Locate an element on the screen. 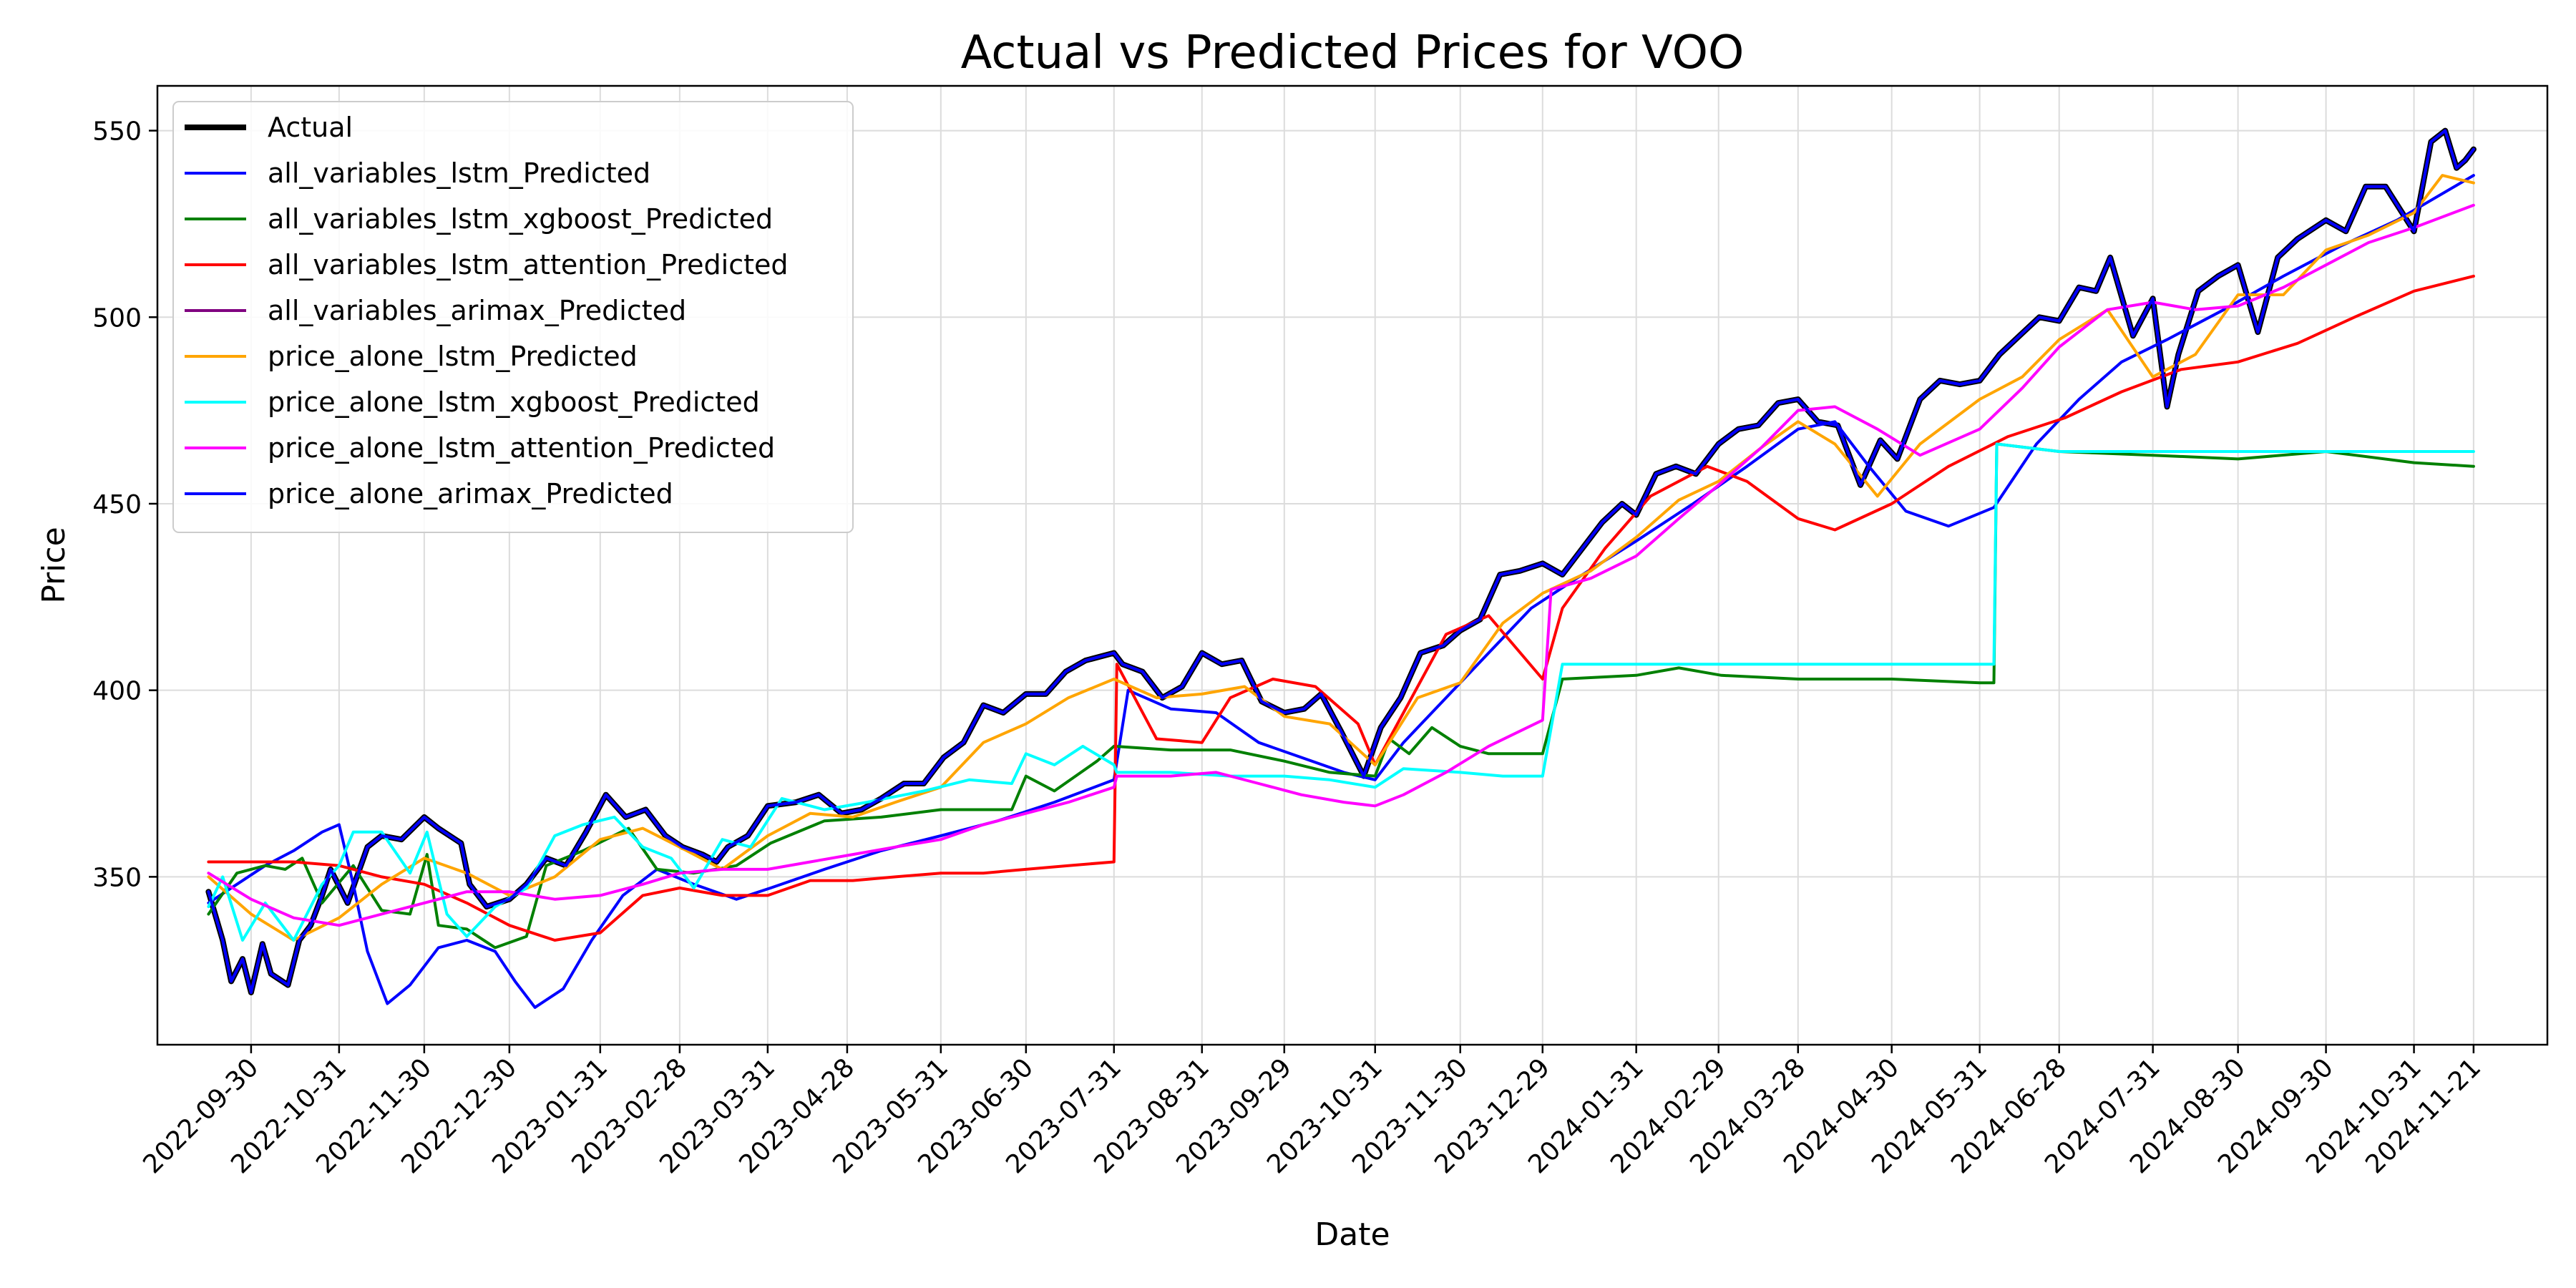 The width and height of the screenshot is (2576, 1288). y-tick-label: 500 is located at coordinates (117, 318).